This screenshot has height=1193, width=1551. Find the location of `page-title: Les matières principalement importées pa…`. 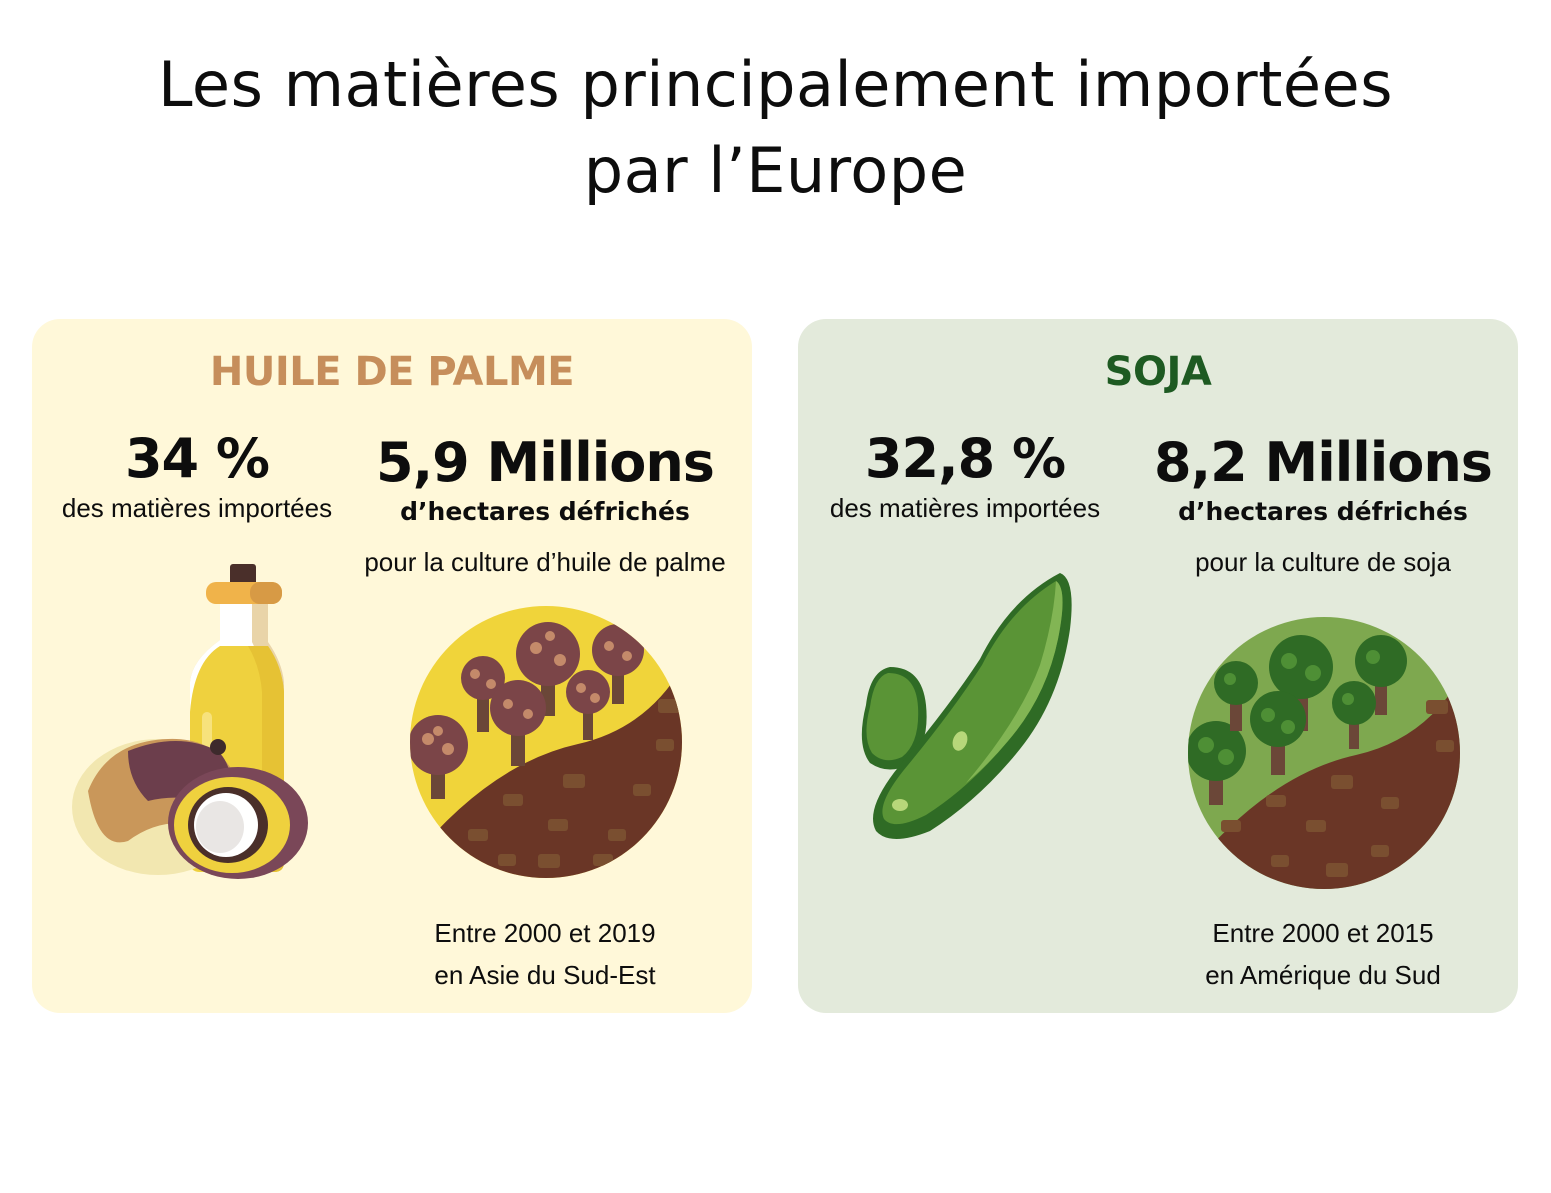

page-title: Les matières principalement importées pa… is located at coordinates (775, 128).